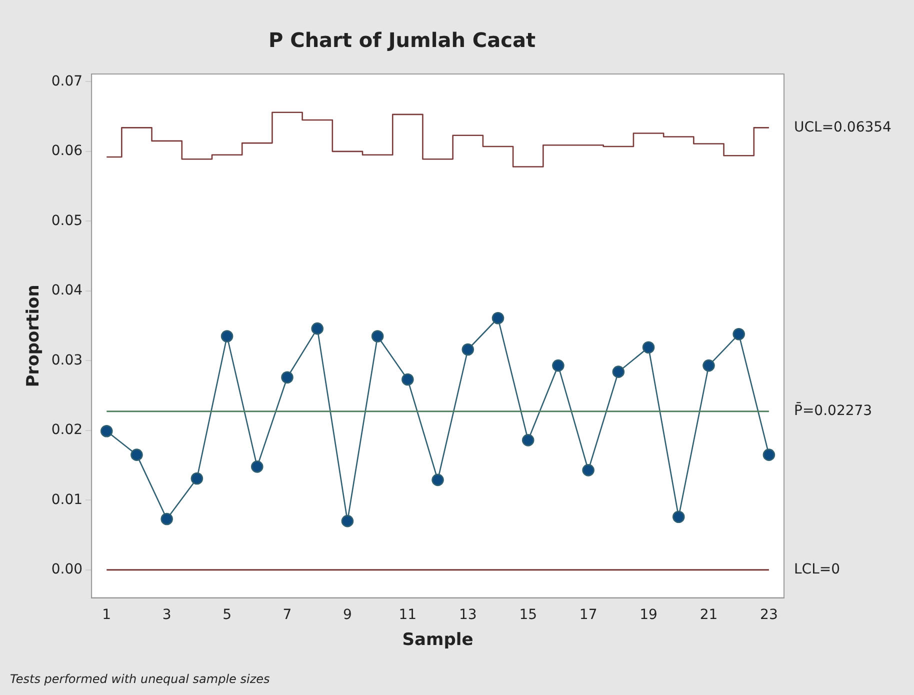 The width and height of the screenshot is (914, 695). Describe the element at coordinates (843, 127) in the screenshot. I see `series-label: UCL=0.06354` at that location.